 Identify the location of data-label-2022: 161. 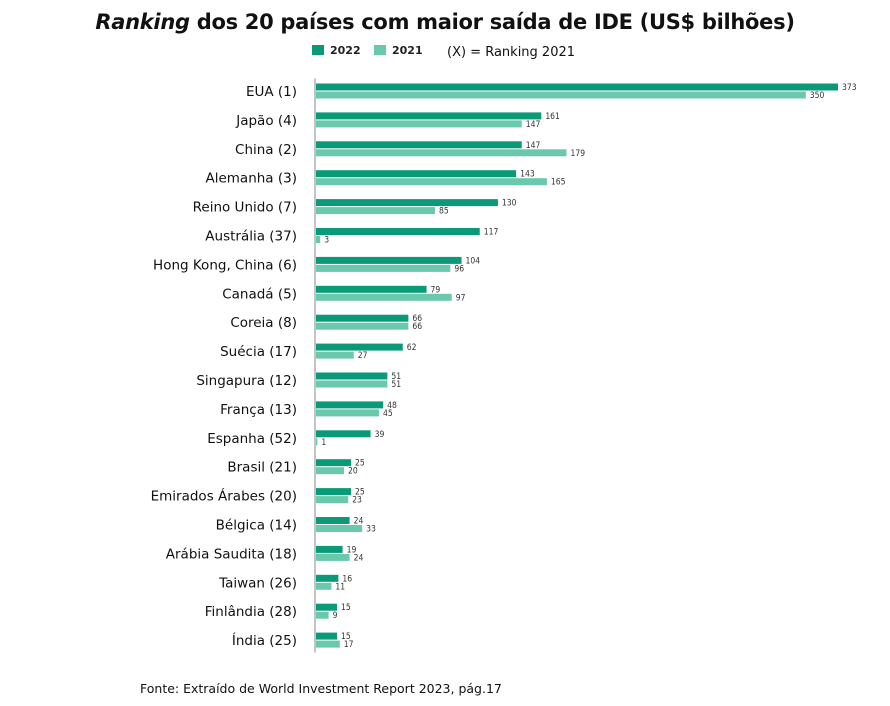
(552, 117).